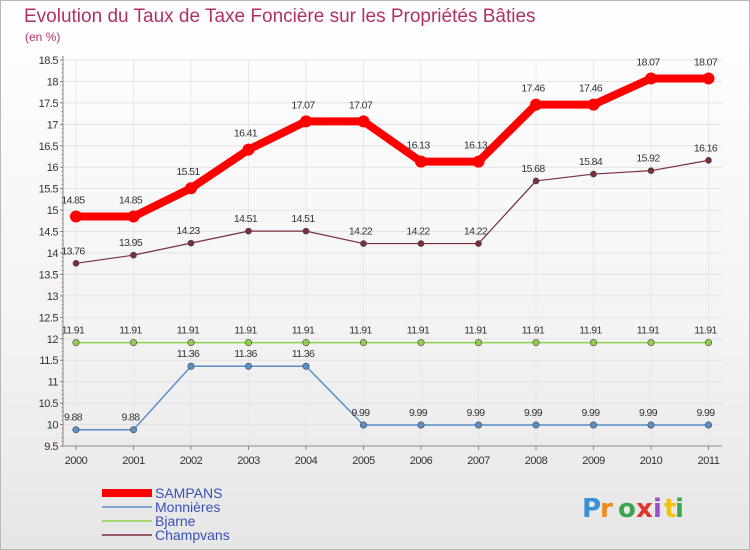 This screenshot has height=550, width=750. Describe the element at coordinates (392, 398) in the screenshot. I see `series-line` at that location.